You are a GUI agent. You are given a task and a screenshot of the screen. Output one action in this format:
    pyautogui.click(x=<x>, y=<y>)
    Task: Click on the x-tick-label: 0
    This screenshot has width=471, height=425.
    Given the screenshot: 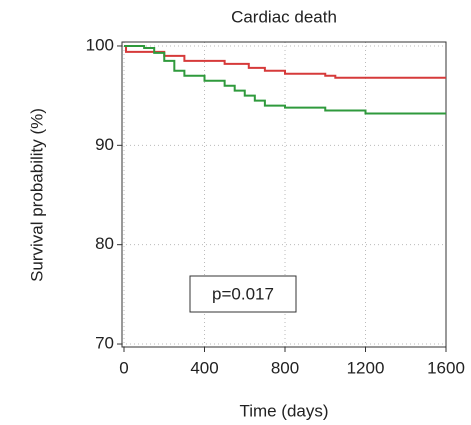 What is the action you would take?
    pyautogui.click(x=123, y=367)
    